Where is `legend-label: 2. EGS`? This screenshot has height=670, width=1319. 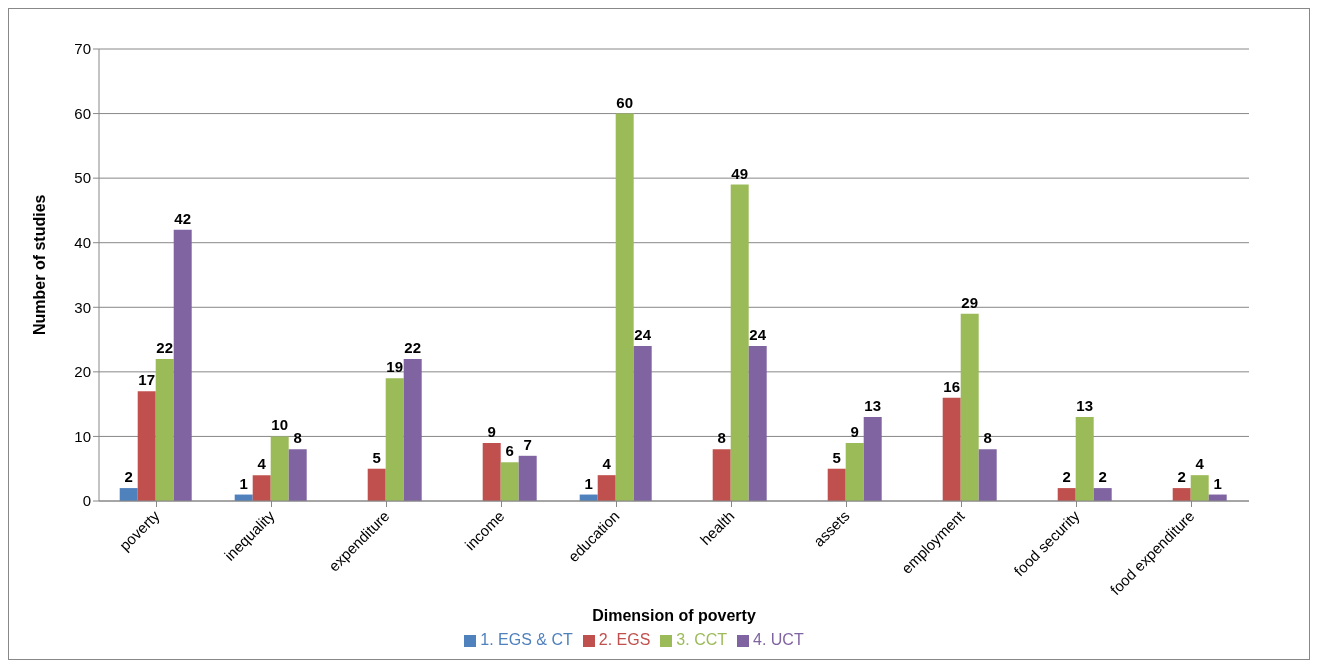
legend-label: 2. EGS is located at coordinates (624, 639).